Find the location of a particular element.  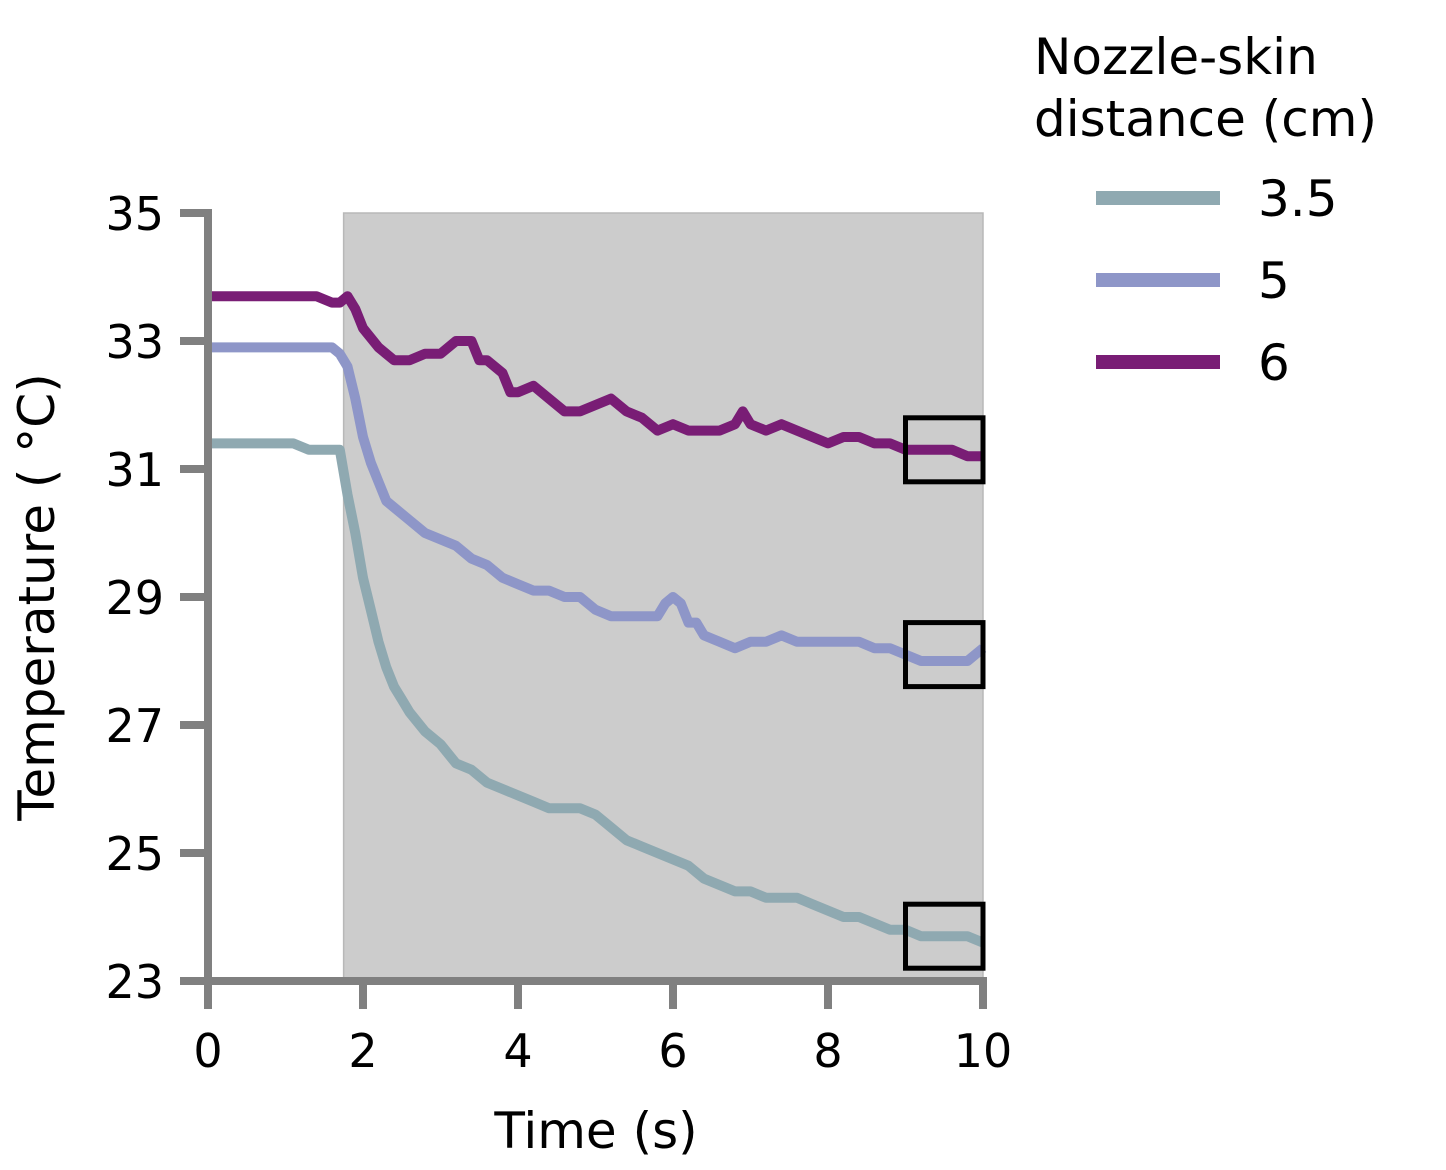

x-tick-label: 6 is located at coordinates (672, 1051).